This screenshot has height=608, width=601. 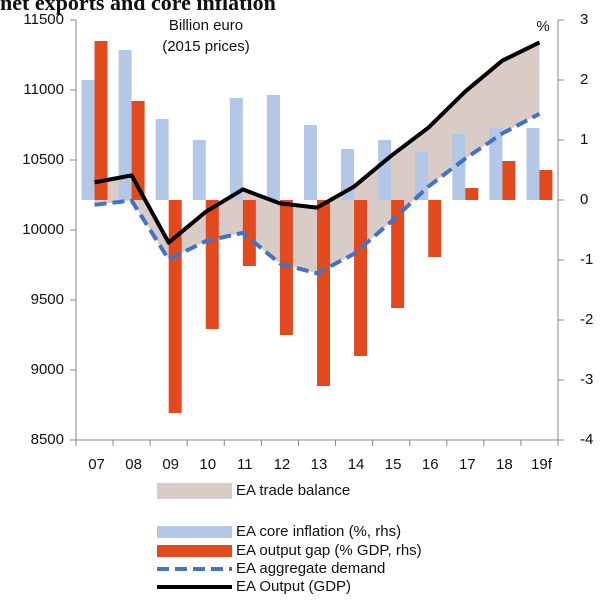 What do you see at coordinates (318, 531) in the screenshot?
I see `legend-label: EA core inflation (%, rhs)` at bounding box center [318, 531].